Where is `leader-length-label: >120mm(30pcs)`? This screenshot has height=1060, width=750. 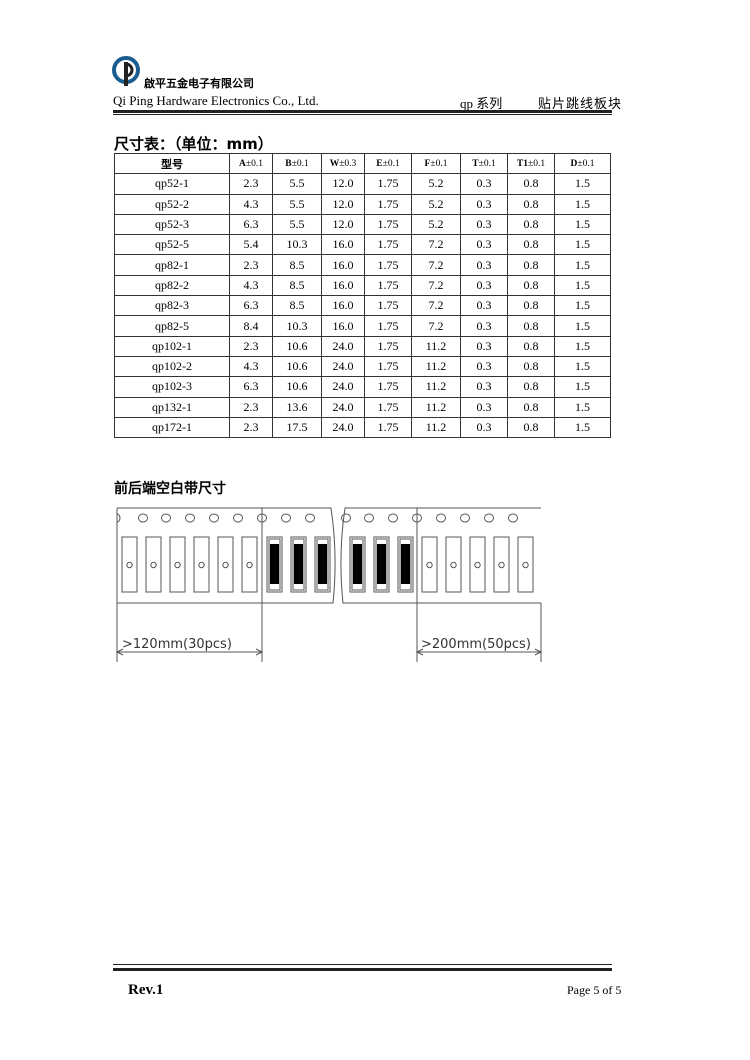 leader-length-label: >120mm(30pcs) is located at coordinates (177, 644).